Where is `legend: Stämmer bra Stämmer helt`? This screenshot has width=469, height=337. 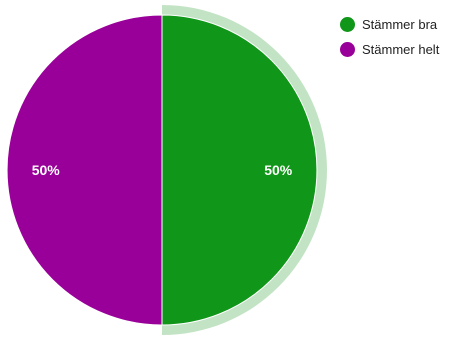 legend: Stämmer bra Stämmer helt is located at coordinates (389, 39).